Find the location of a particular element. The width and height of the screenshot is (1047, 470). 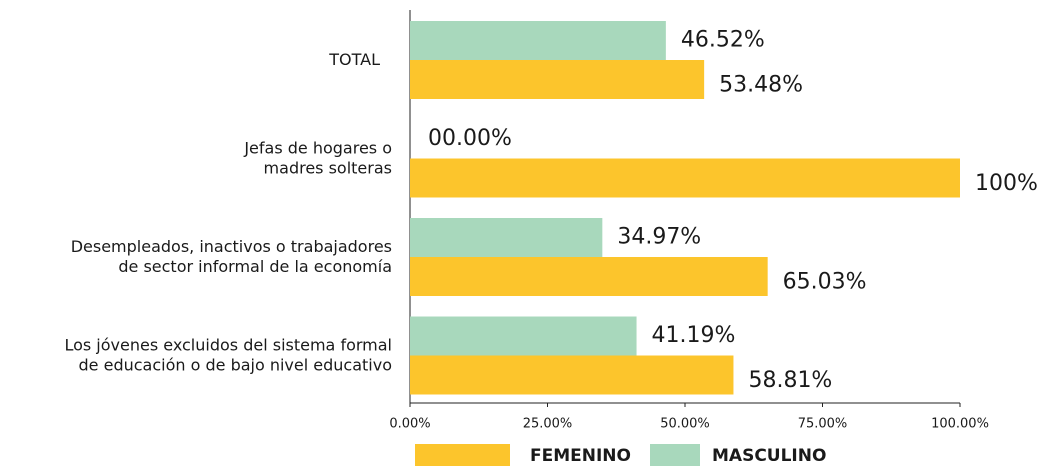

data-label: 100% is located at coordinates (1006, 183).